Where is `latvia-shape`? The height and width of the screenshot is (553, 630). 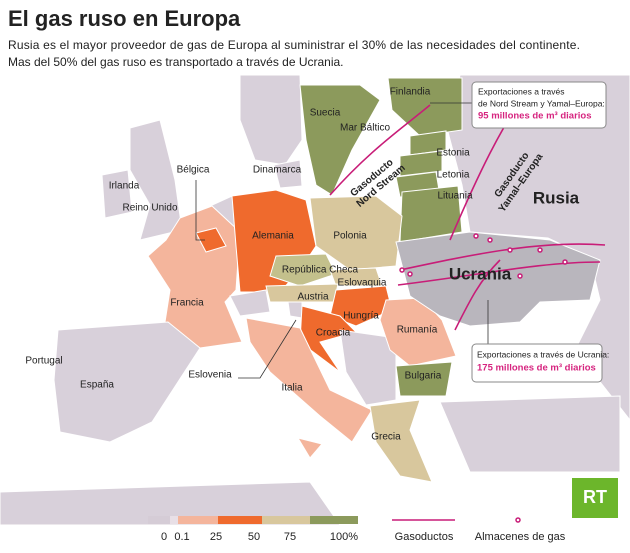 latvia-shape is located at coordinates (421, 163).